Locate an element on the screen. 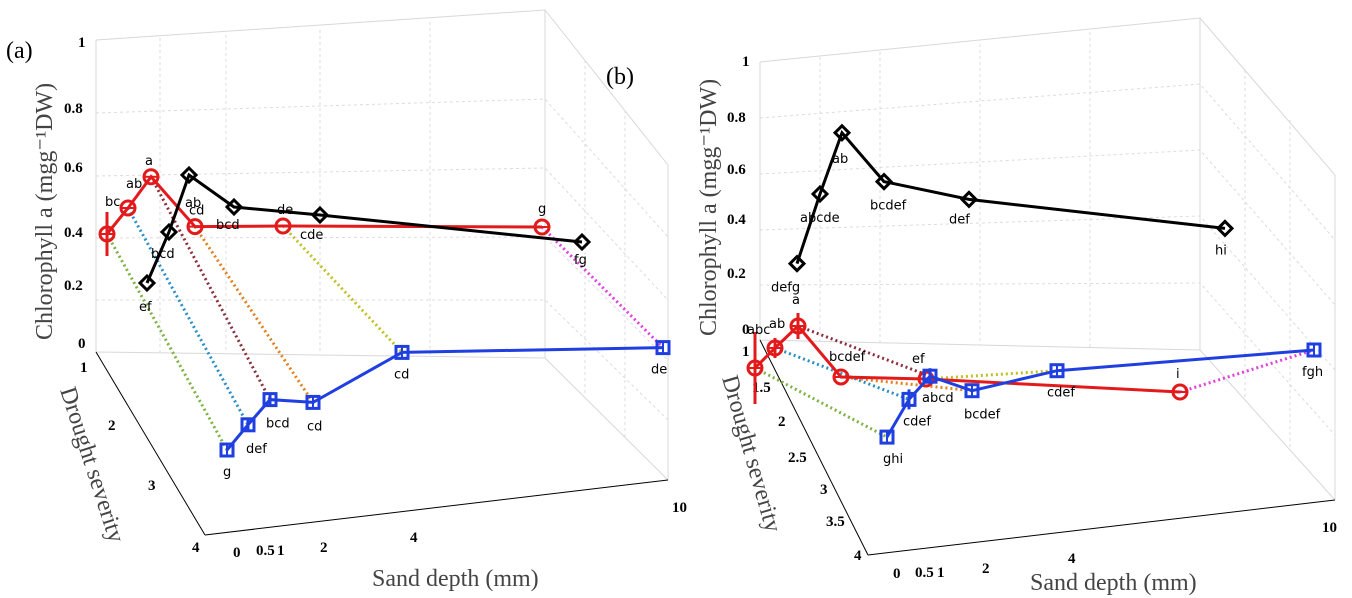  x-tick-label: 2 is located at coordinates (324, 548).